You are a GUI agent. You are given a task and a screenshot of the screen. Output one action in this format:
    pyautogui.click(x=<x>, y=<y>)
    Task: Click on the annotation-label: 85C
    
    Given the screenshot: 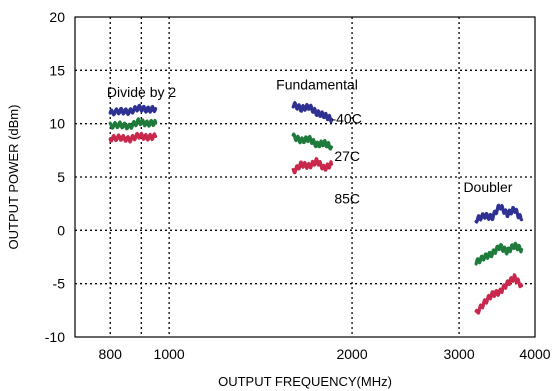 What is the action you would take?
    pyautogui.click(x=347, y=199)
    